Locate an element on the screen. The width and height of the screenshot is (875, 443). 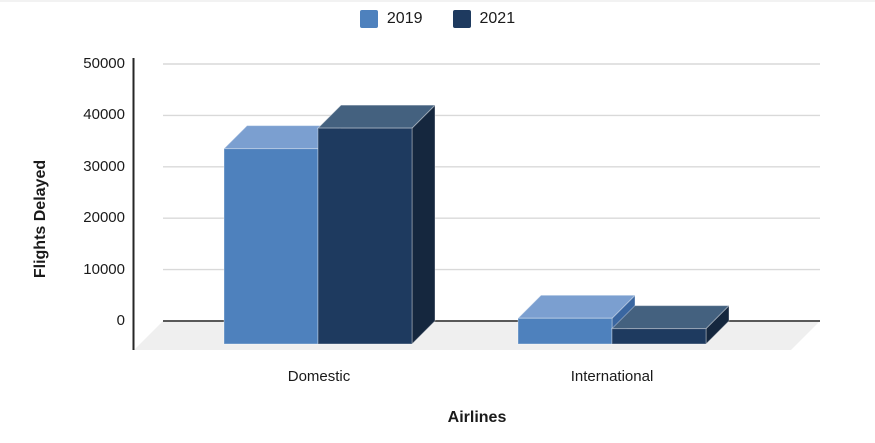
bar-side-2021-domestic is located at coordinates (423, 224).